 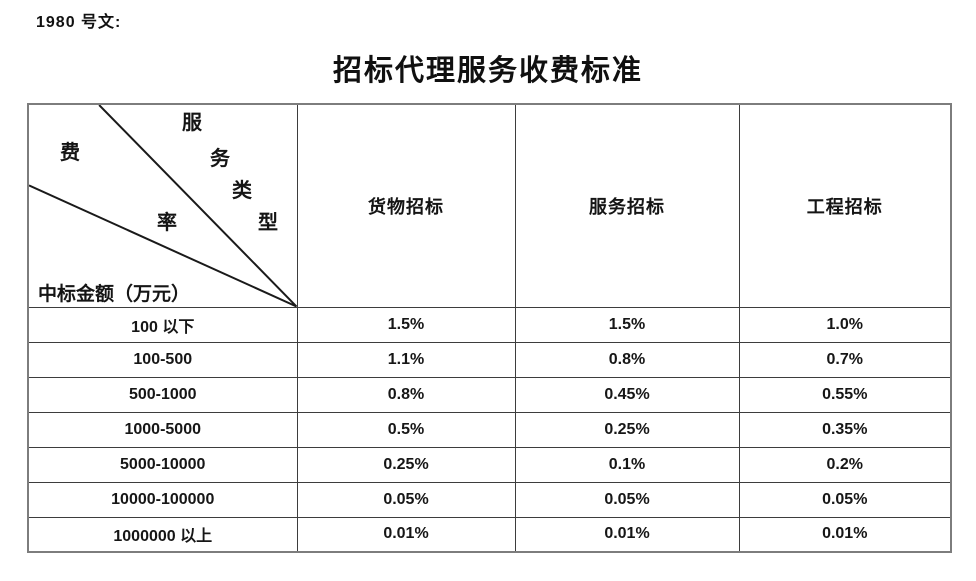 I want to click on rate-cell: 0.55%, so click(x=845, y=394).